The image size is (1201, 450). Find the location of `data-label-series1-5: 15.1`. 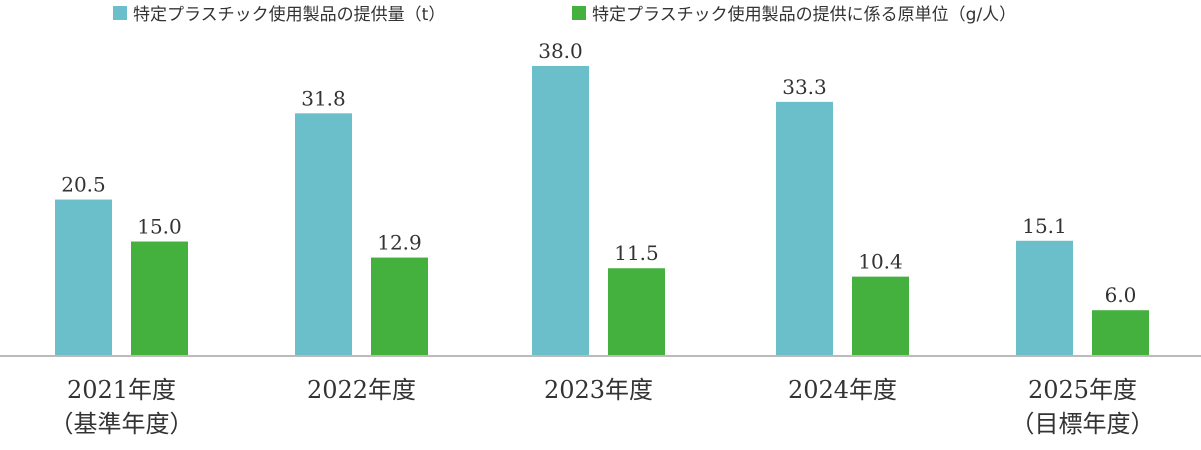

data-label-series1-5: 15.1 is located at coordinates (1044, 226).